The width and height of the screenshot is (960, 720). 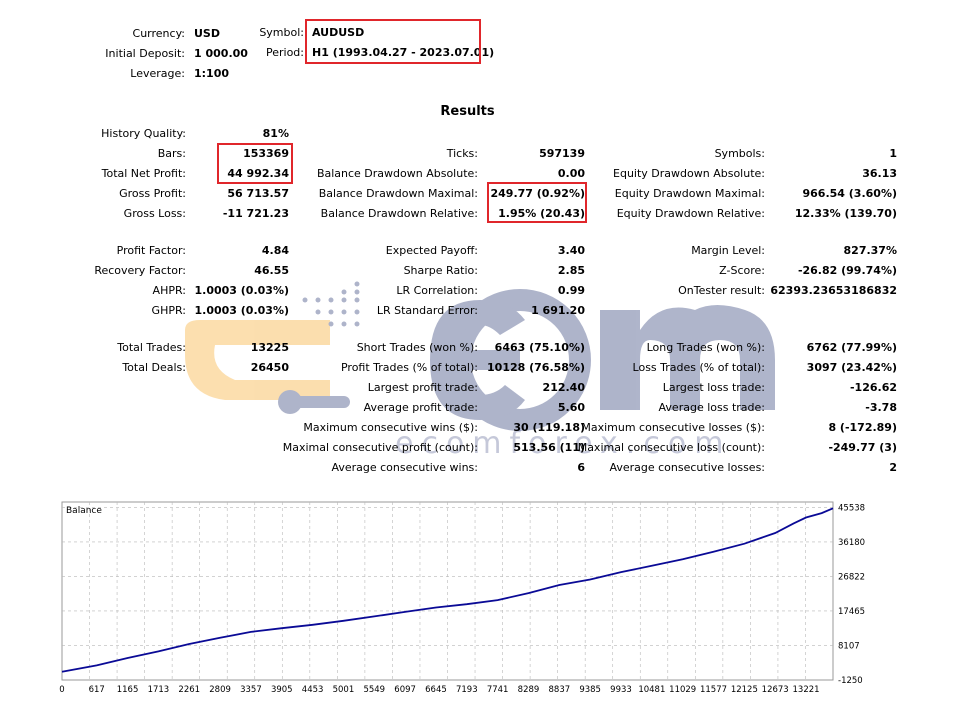 What do you see at coordinates (282, 690) in the screenshot?
I see `chart-x-tick-label: 3905` at bounding box center [282, 690].